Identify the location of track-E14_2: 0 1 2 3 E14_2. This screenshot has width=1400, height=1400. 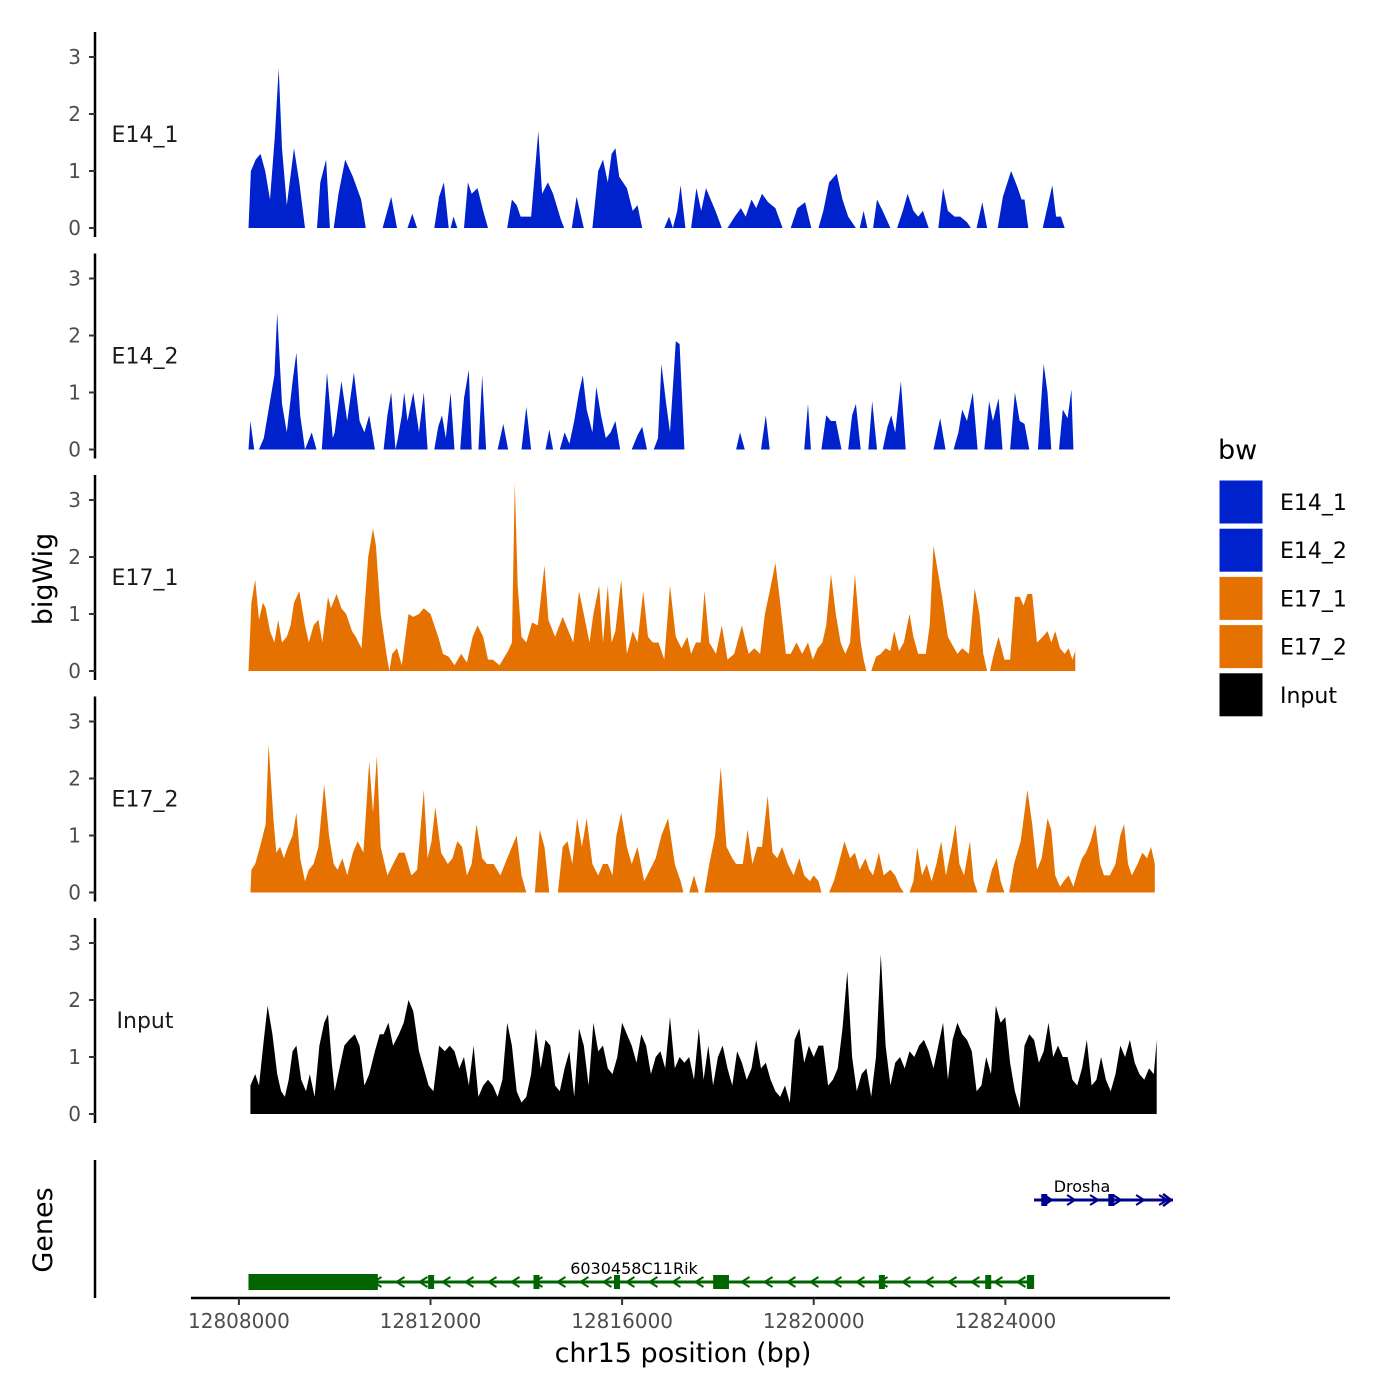
(571, 357).